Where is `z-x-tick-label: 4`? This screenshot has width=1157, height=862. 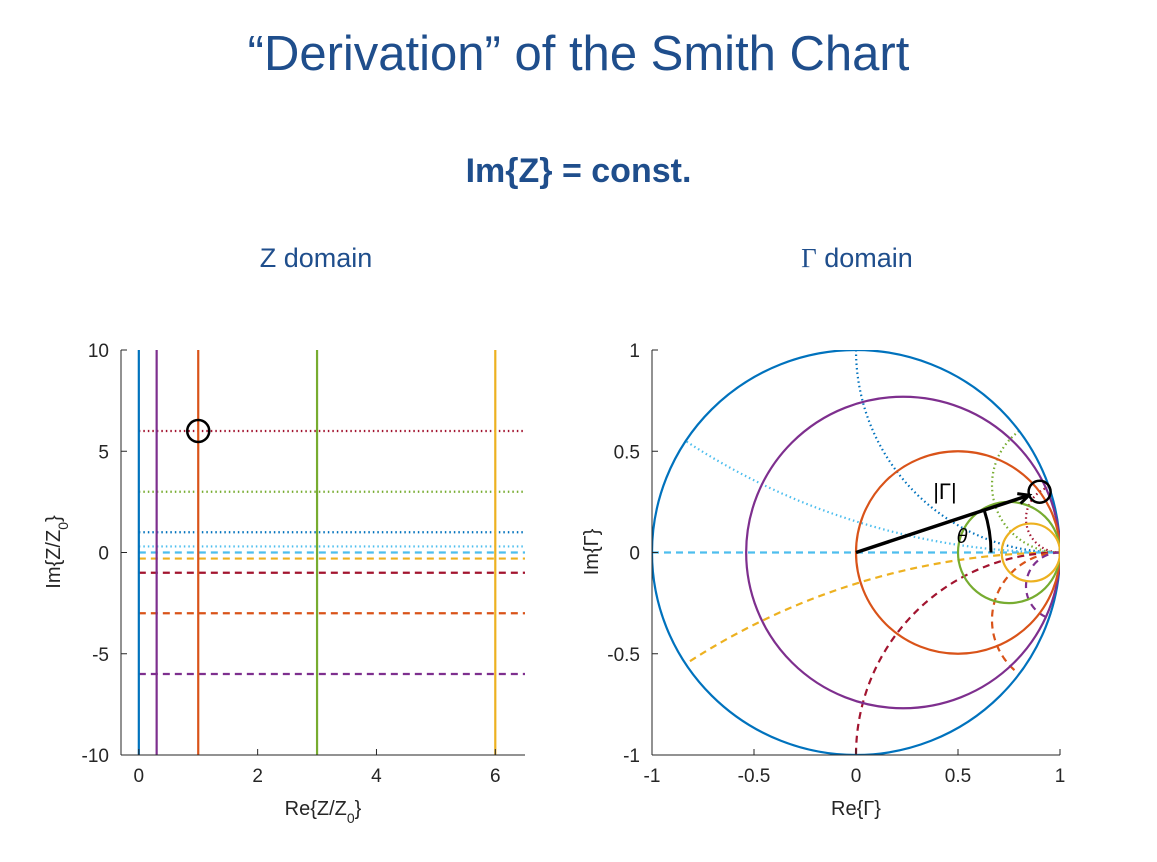
z-x-tick-label: 4 is located at coordinates (376, 776).